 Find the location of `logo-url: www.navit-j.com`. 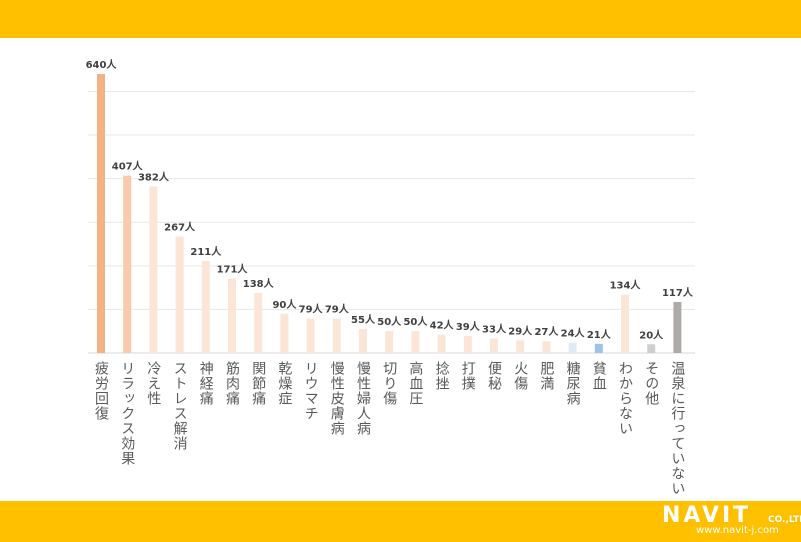

logo-url: www.navit-j.com is located at coordinates (737, 530).